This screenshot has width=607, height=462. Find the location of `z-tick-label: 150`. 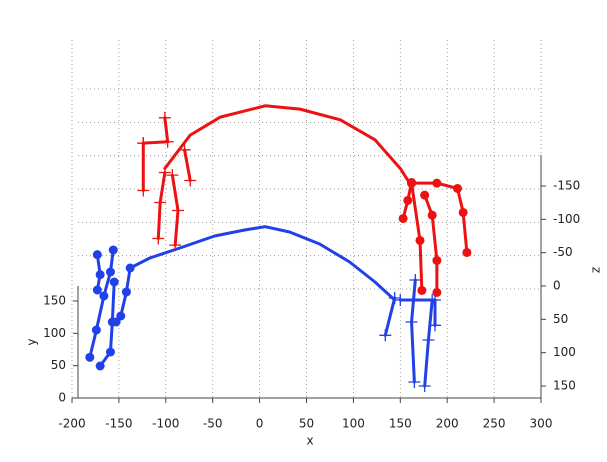

z-tick-label: 150 is located at coordinates (564, 386).